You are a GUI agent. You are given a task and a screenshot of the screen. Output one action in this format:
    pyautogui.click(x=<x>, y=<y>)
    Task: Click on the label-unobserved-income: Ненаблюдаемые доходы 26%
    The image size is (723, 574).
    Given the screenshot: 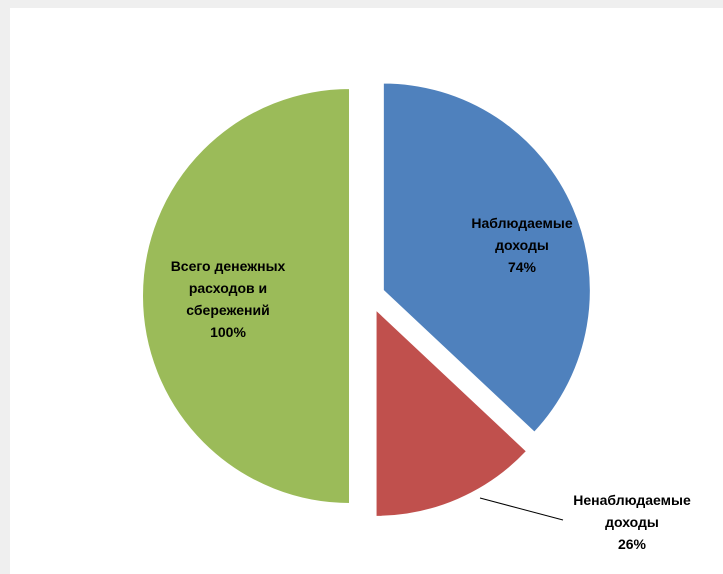 What is the action you would take?
    pyautogui.click(x=632, y=522)
    